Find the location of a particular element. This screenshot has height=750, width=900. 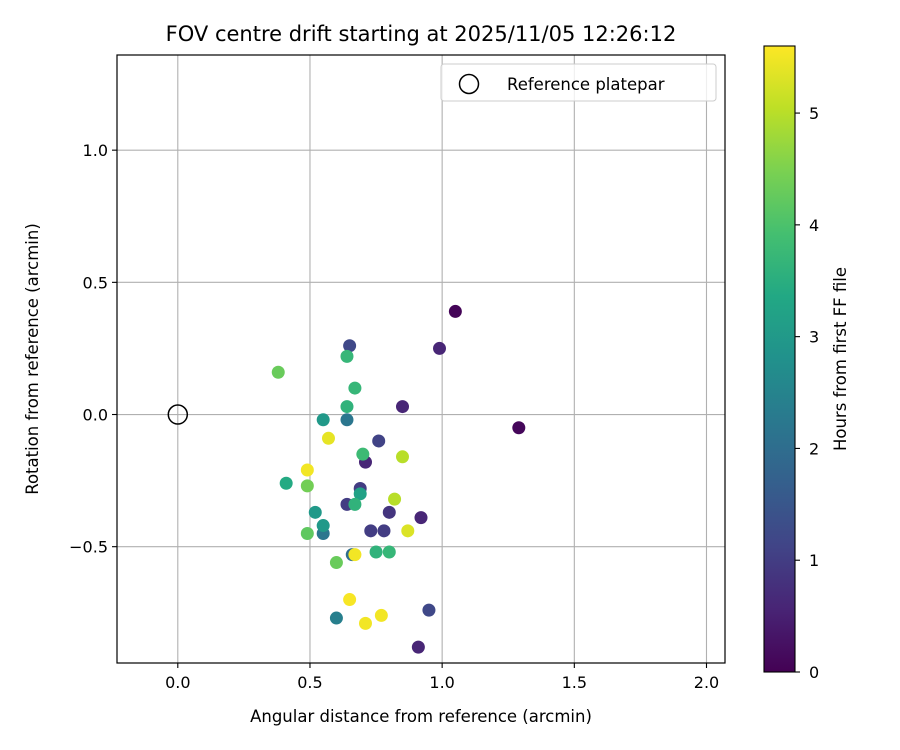

colorbar-tick-label: 3 is located at coordinates (814, 337).